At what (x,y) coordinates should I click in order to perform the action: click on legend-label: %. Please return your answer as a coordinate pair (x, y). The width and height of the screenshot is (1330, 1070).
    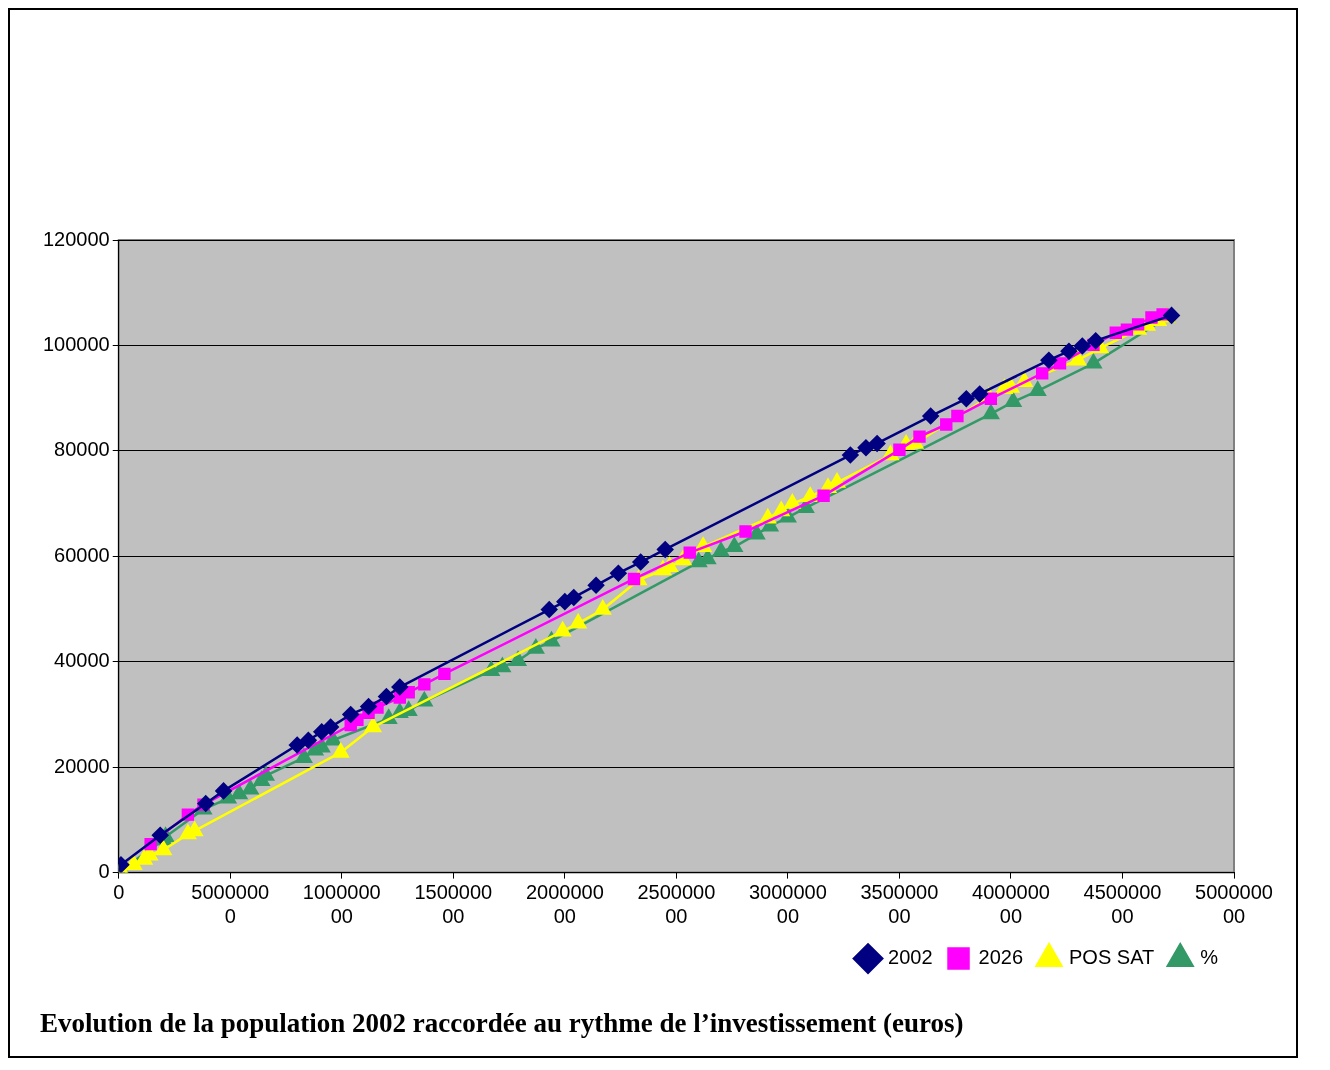
    Looking at the image, I should click on (1209, 957).